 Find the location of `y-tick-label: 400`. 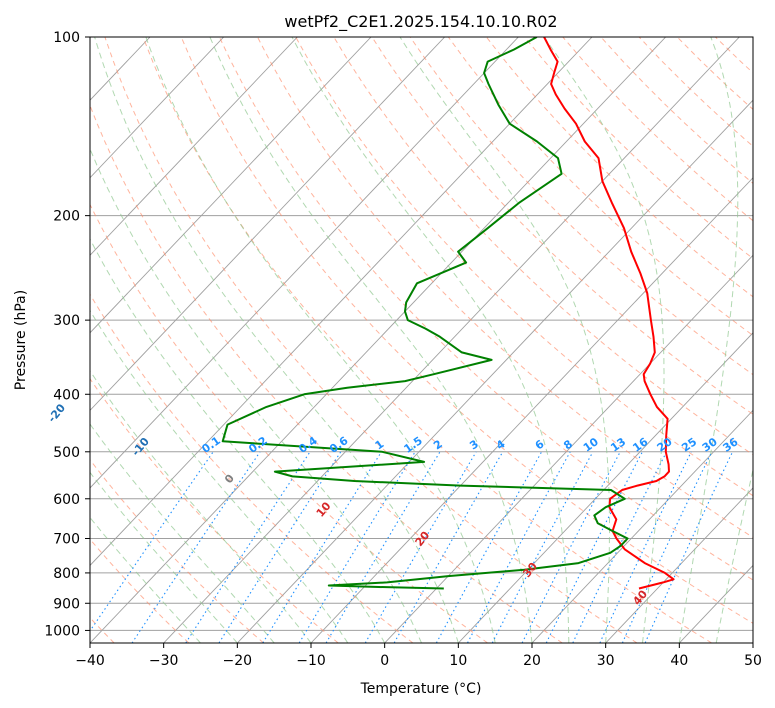

y-tick-label: 400 is located at coordinates (66, 395).